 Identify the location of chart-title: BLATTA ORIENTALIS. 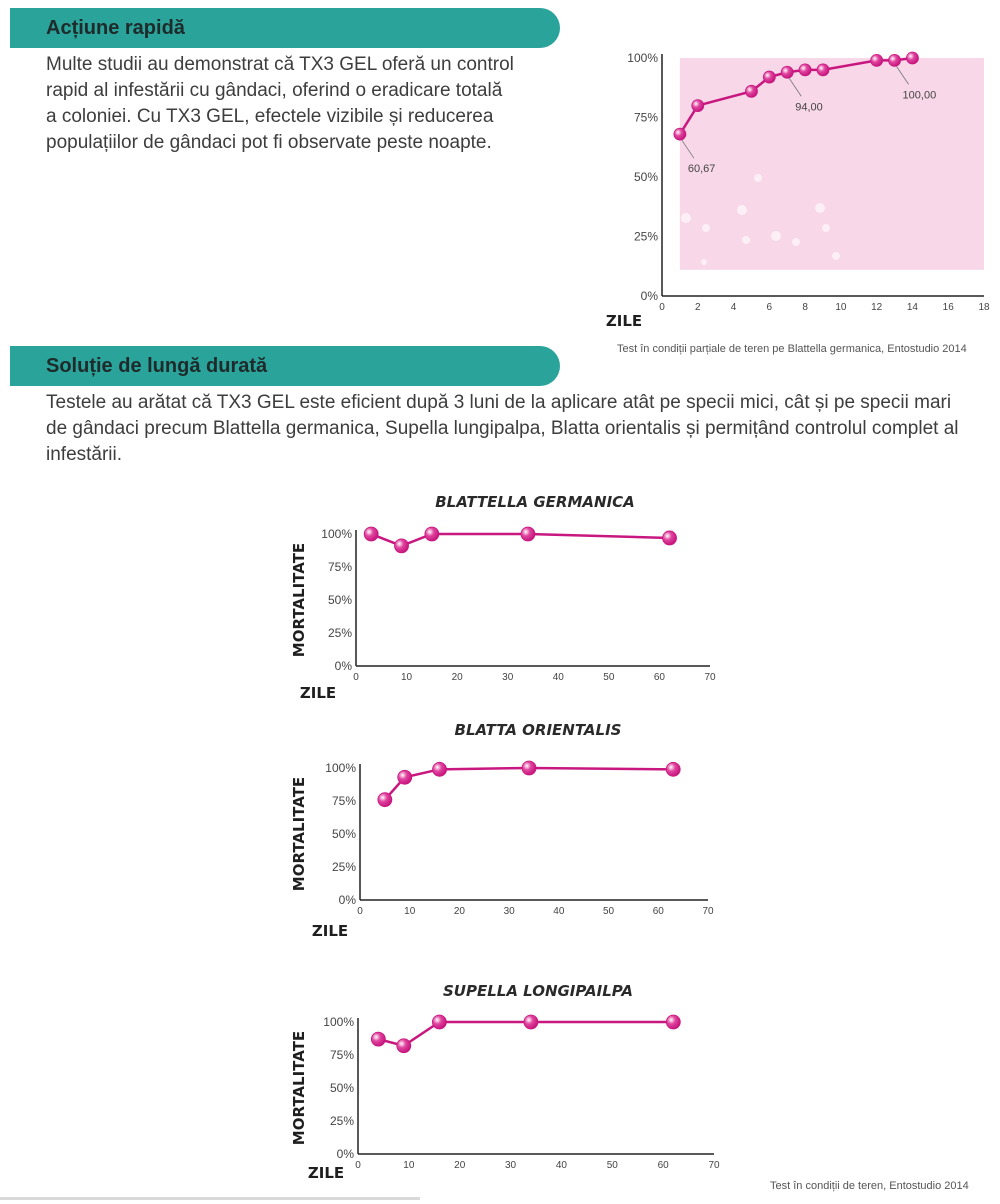
(538, 730).